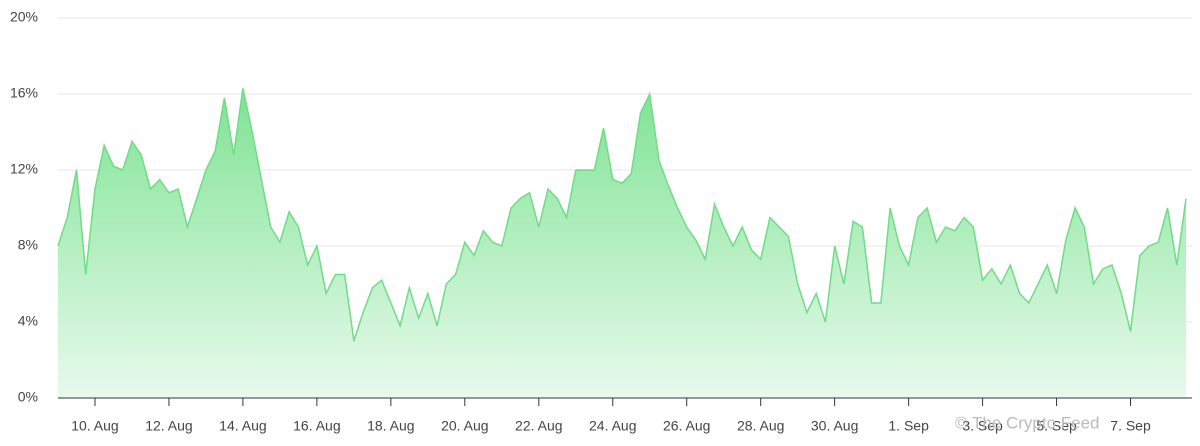 The width and height of the screenshot is (1200, 446). I want to click on x-tick-label: 20. Aug, so click(465, 426).